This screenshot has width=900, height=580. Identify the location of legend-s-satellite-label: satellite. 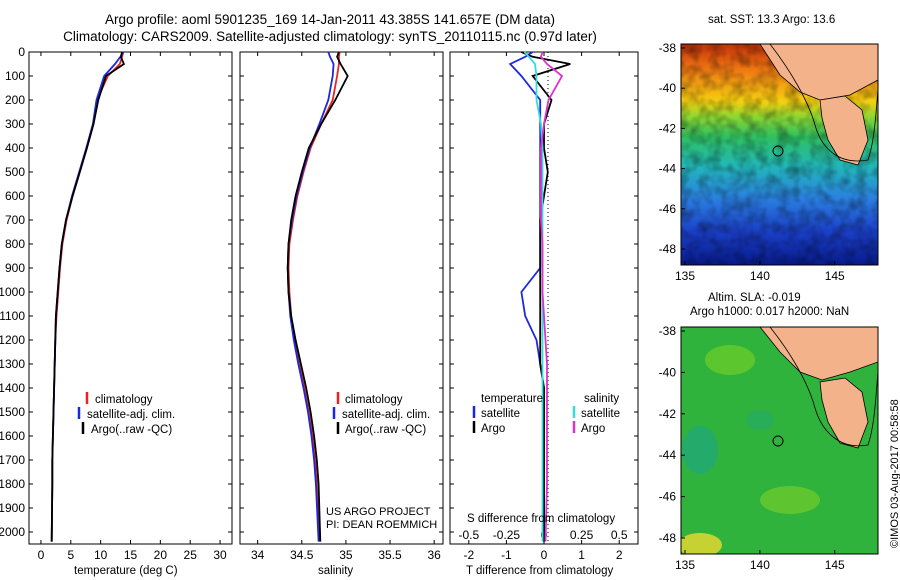
(600, 414).